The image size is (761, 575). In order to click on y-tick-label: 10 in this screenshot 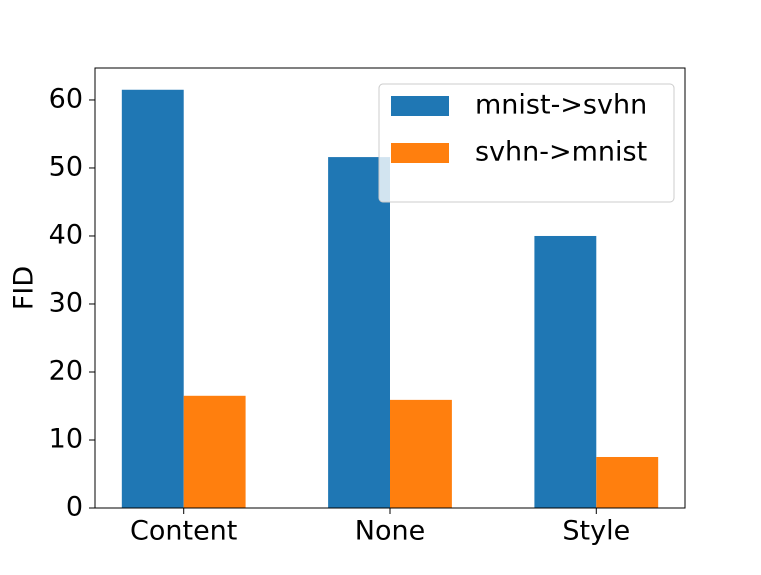, I will do `click(66, 438)`.